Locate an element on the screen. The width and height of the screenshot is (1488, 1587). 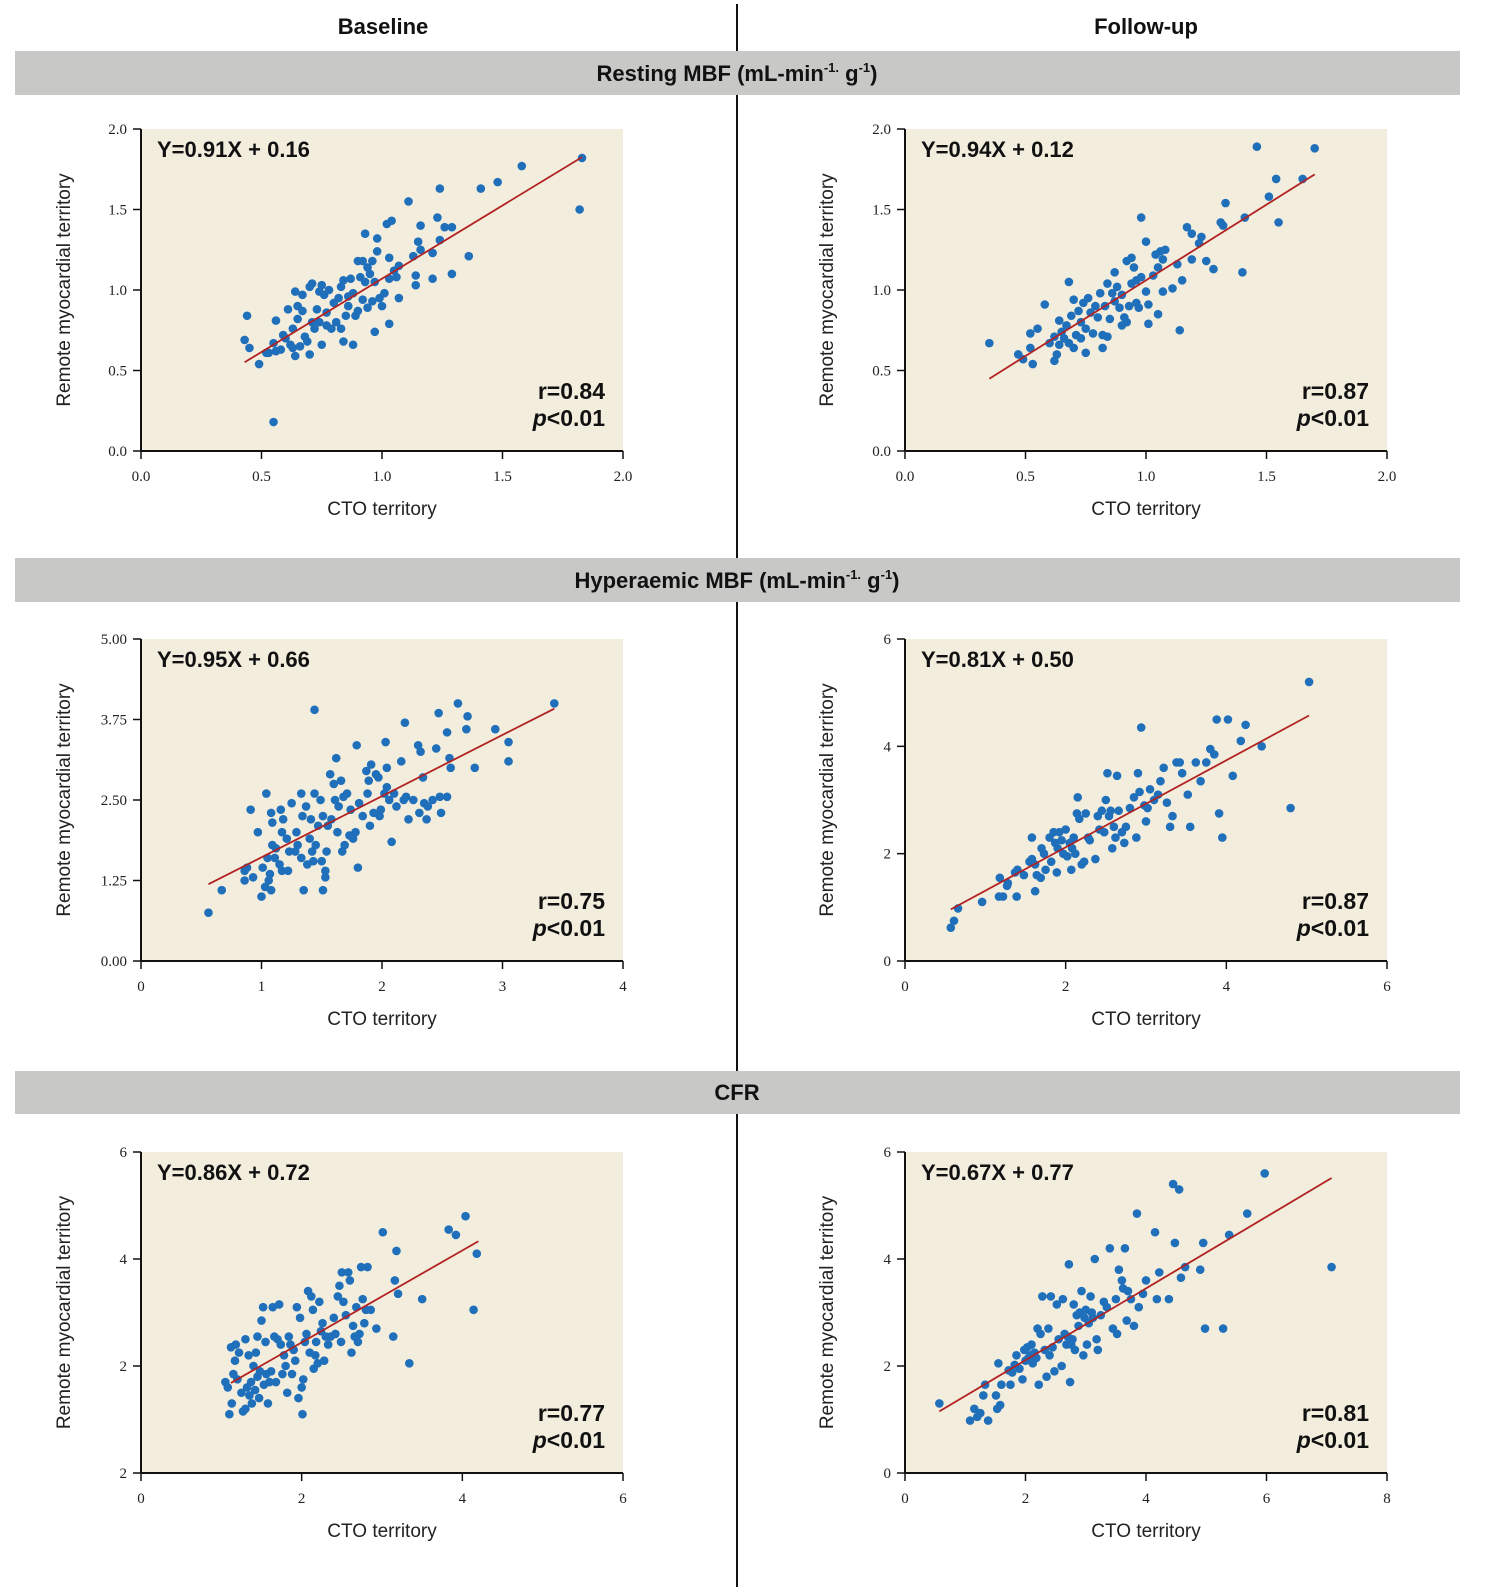
y-tick-label: 6 is located at coordinates (888, 640).